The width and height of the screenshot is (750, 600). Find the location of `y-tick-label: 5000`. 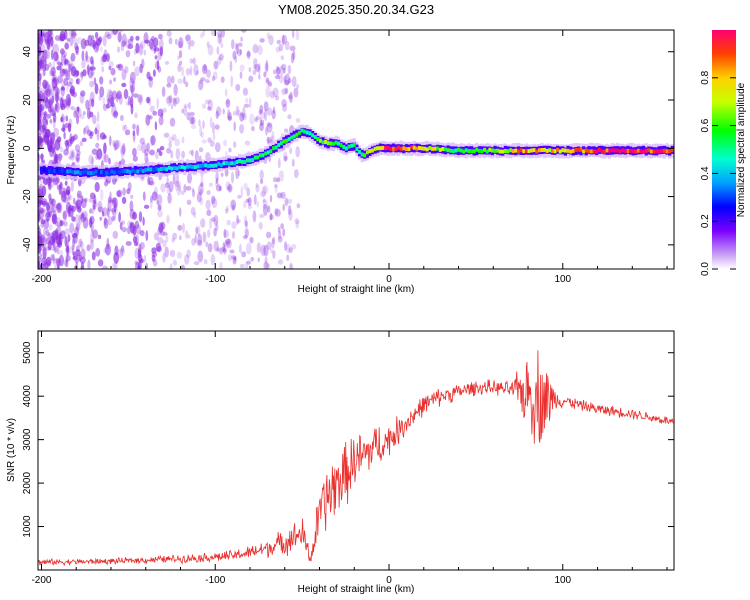

y-tick-label: 5000 is located at coordinates (27, 352).